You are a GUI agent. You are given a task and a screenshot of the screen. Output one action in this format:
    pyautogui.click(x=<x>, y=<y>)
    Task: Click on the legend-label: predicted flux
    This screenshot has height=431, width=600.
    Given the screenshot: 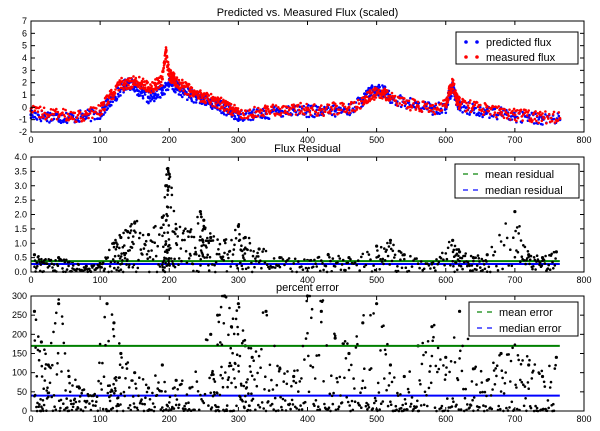 What is the action you would take?
    pyautogui.click(x=519, y=43)
    